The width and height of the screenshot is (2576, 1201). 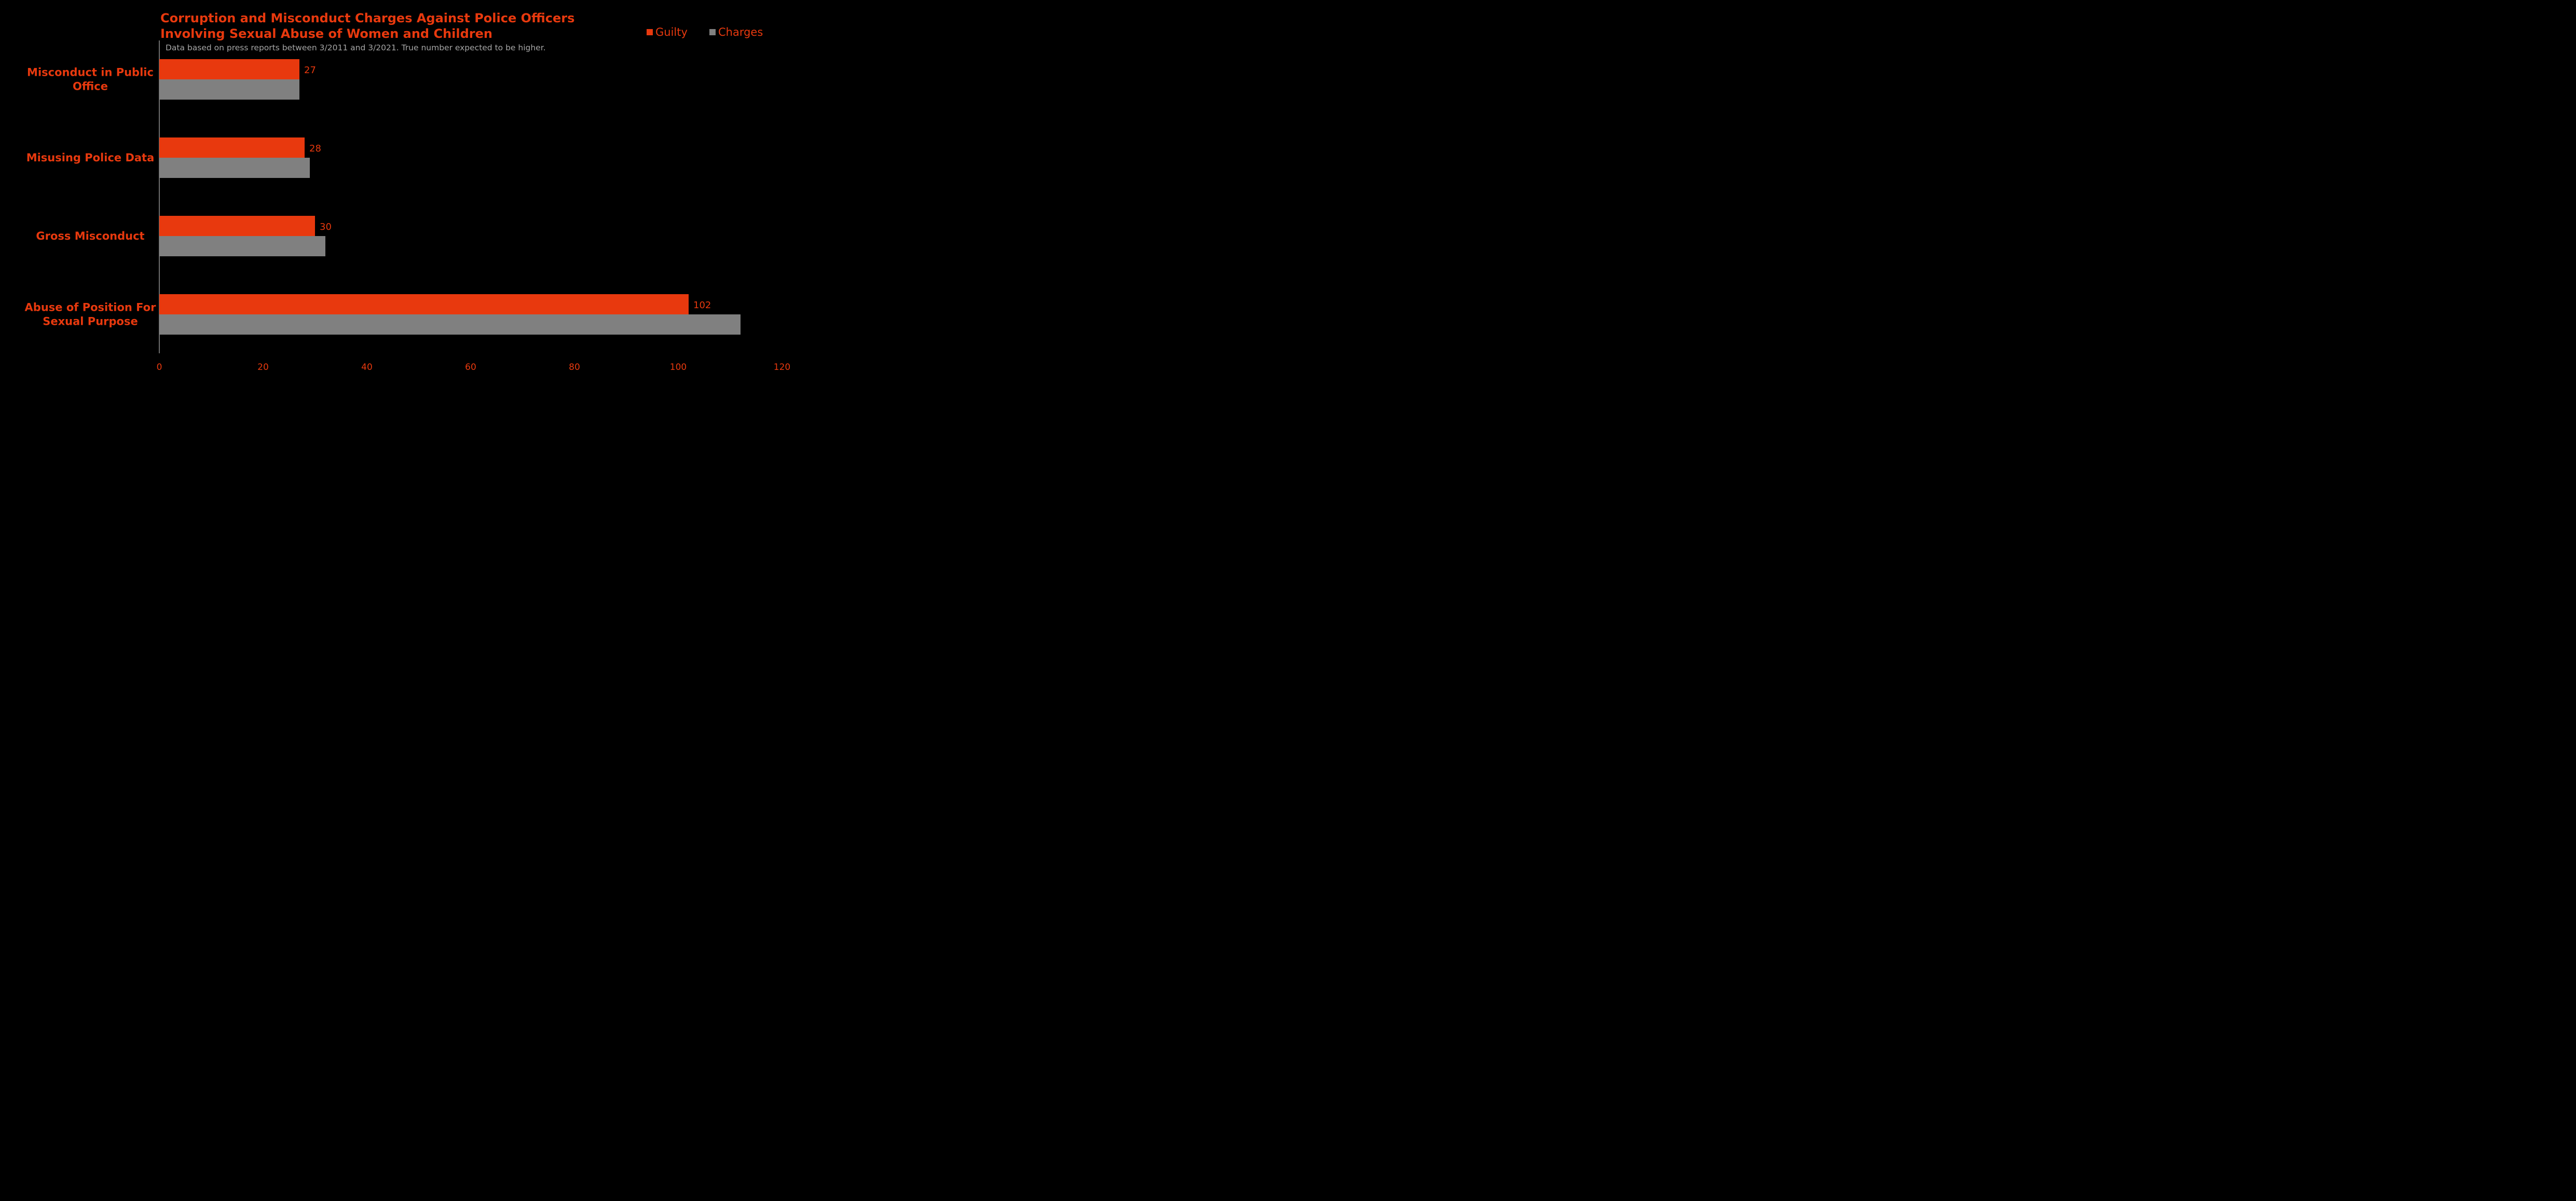 What do you see at coordinates (90, 73) in the screenshot?
I see `category-label: Misconduct in Public` at bounding box center [90, 73].